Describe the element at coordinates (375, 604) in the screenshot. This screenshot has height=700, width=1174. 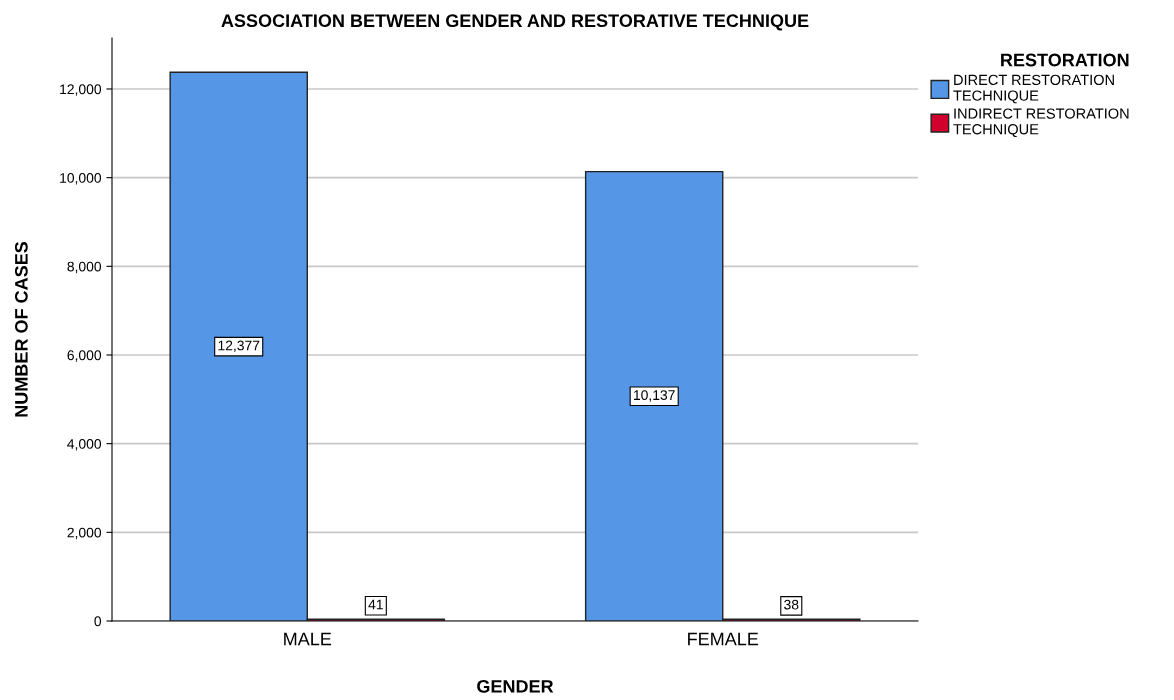
I see `data-label: 41` at that location.